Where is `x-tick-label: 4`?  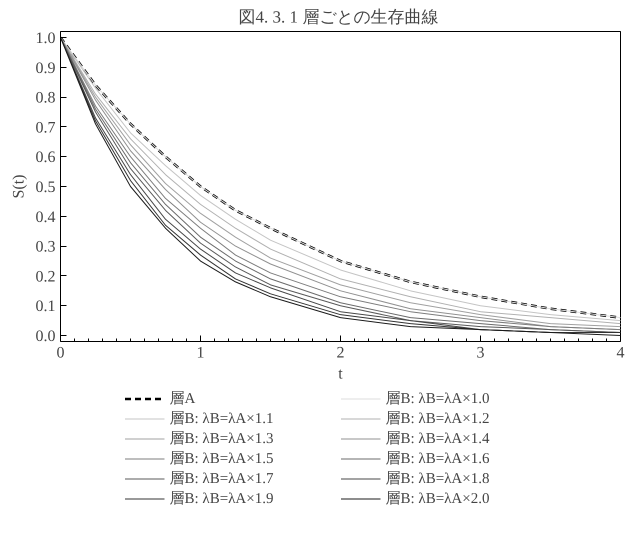
x-tick-label: 4 is located at coordinates (620, 353).